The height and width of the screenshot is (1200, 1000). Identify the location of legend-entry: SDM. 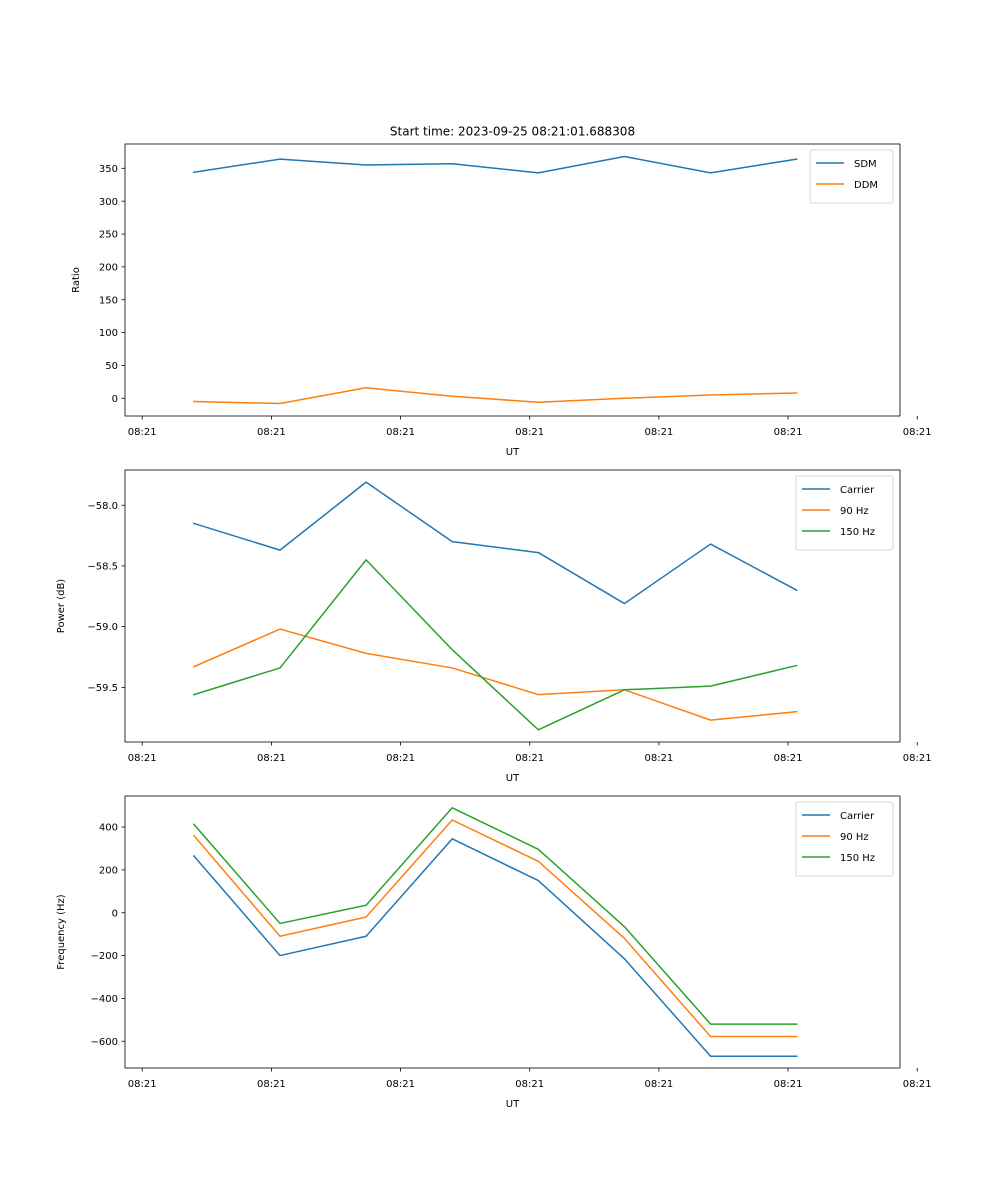
(865, 164).